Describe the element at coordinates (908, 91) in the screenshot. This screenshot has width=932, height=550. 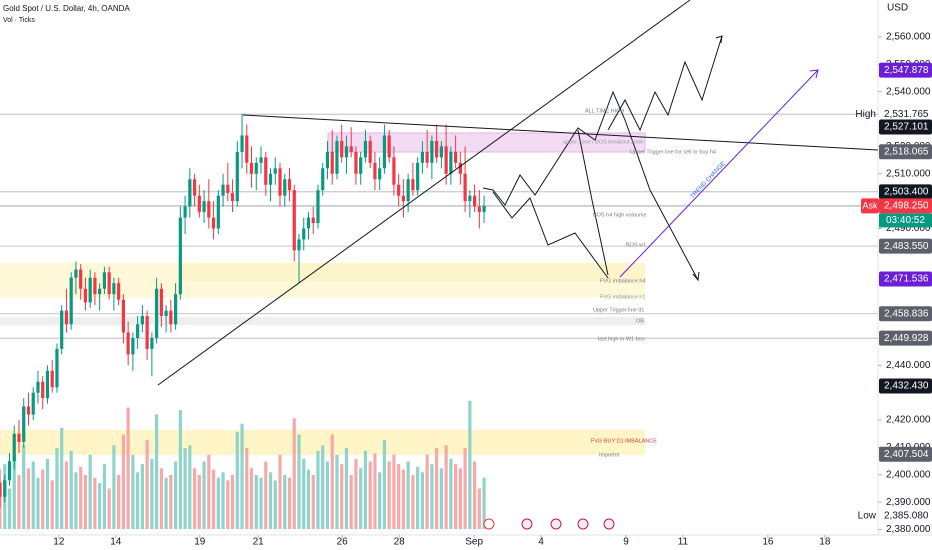
I see `y-tick-label: 2,540.000` at that location.